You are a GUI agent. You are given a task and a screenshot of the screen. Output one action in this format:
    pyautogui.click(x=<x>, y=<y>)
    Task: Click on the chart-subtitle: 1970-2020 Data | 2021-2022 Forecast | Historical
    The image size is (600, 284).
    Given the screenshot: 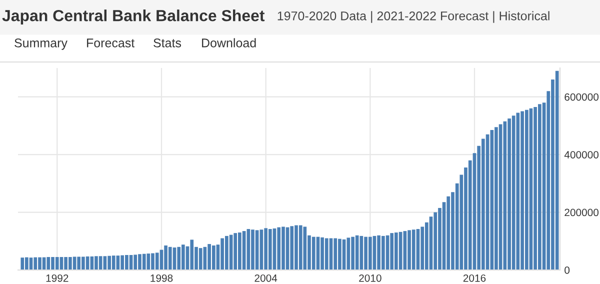 What is the action you would take?
    pyautogui.click(x=414, y=17)
    